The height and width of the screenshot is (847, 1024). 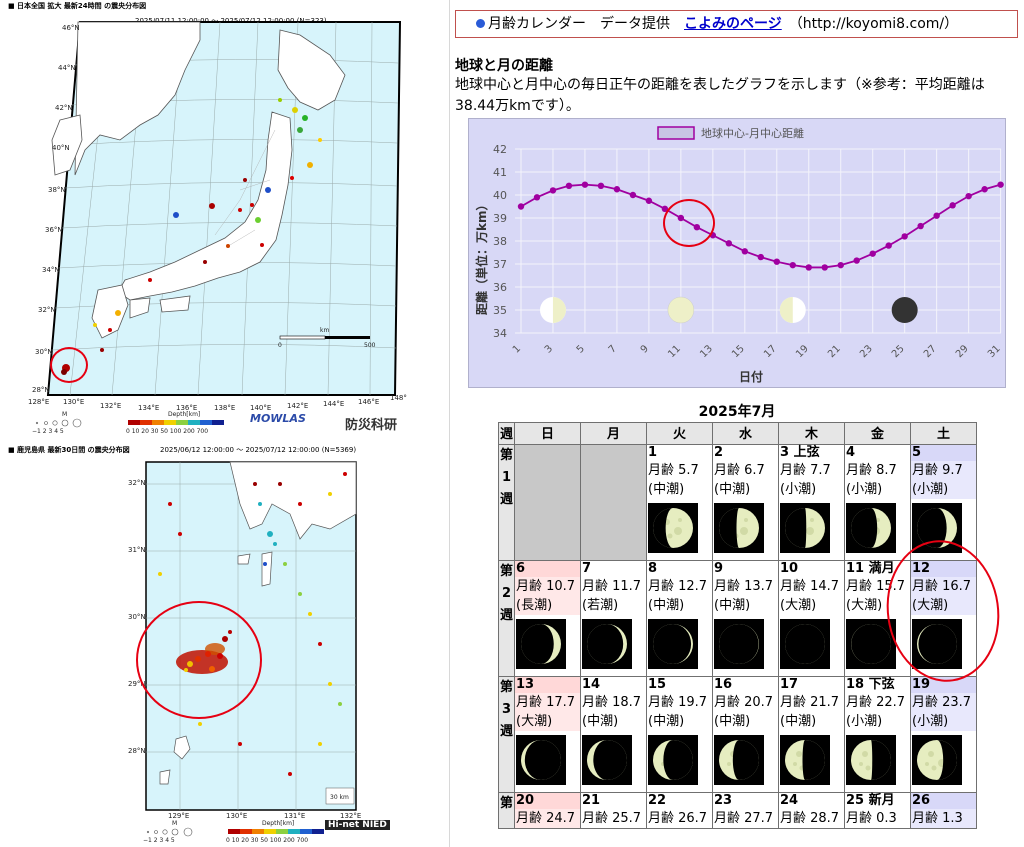 I want to click on depth-ticks: 0 10 20 30 50 100 200 700, so click(x=167, y=431).